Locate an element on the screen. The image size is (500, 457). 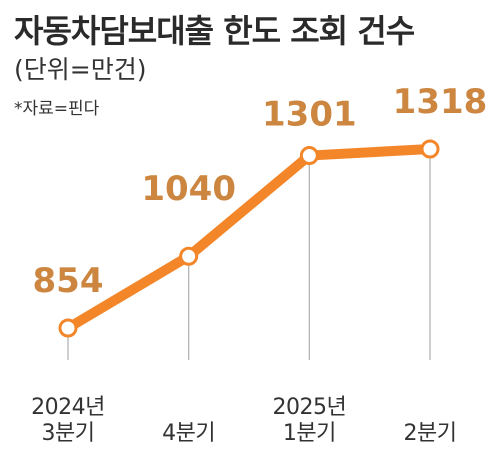
x-tick-label-4-1: 2분기 is located at coordinates (430, 433).